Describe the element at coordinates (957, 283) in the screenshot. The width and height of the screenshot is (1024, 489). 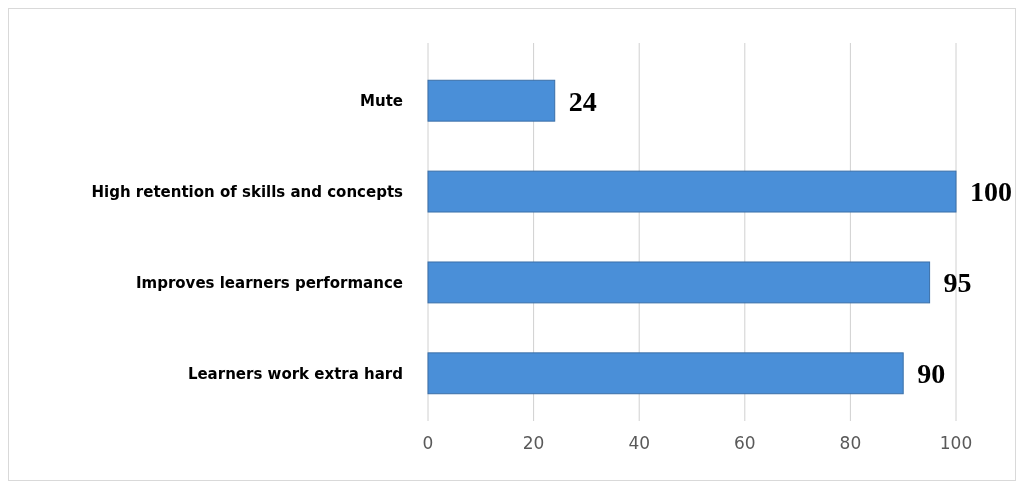
I see `data-label: 95` at that location.